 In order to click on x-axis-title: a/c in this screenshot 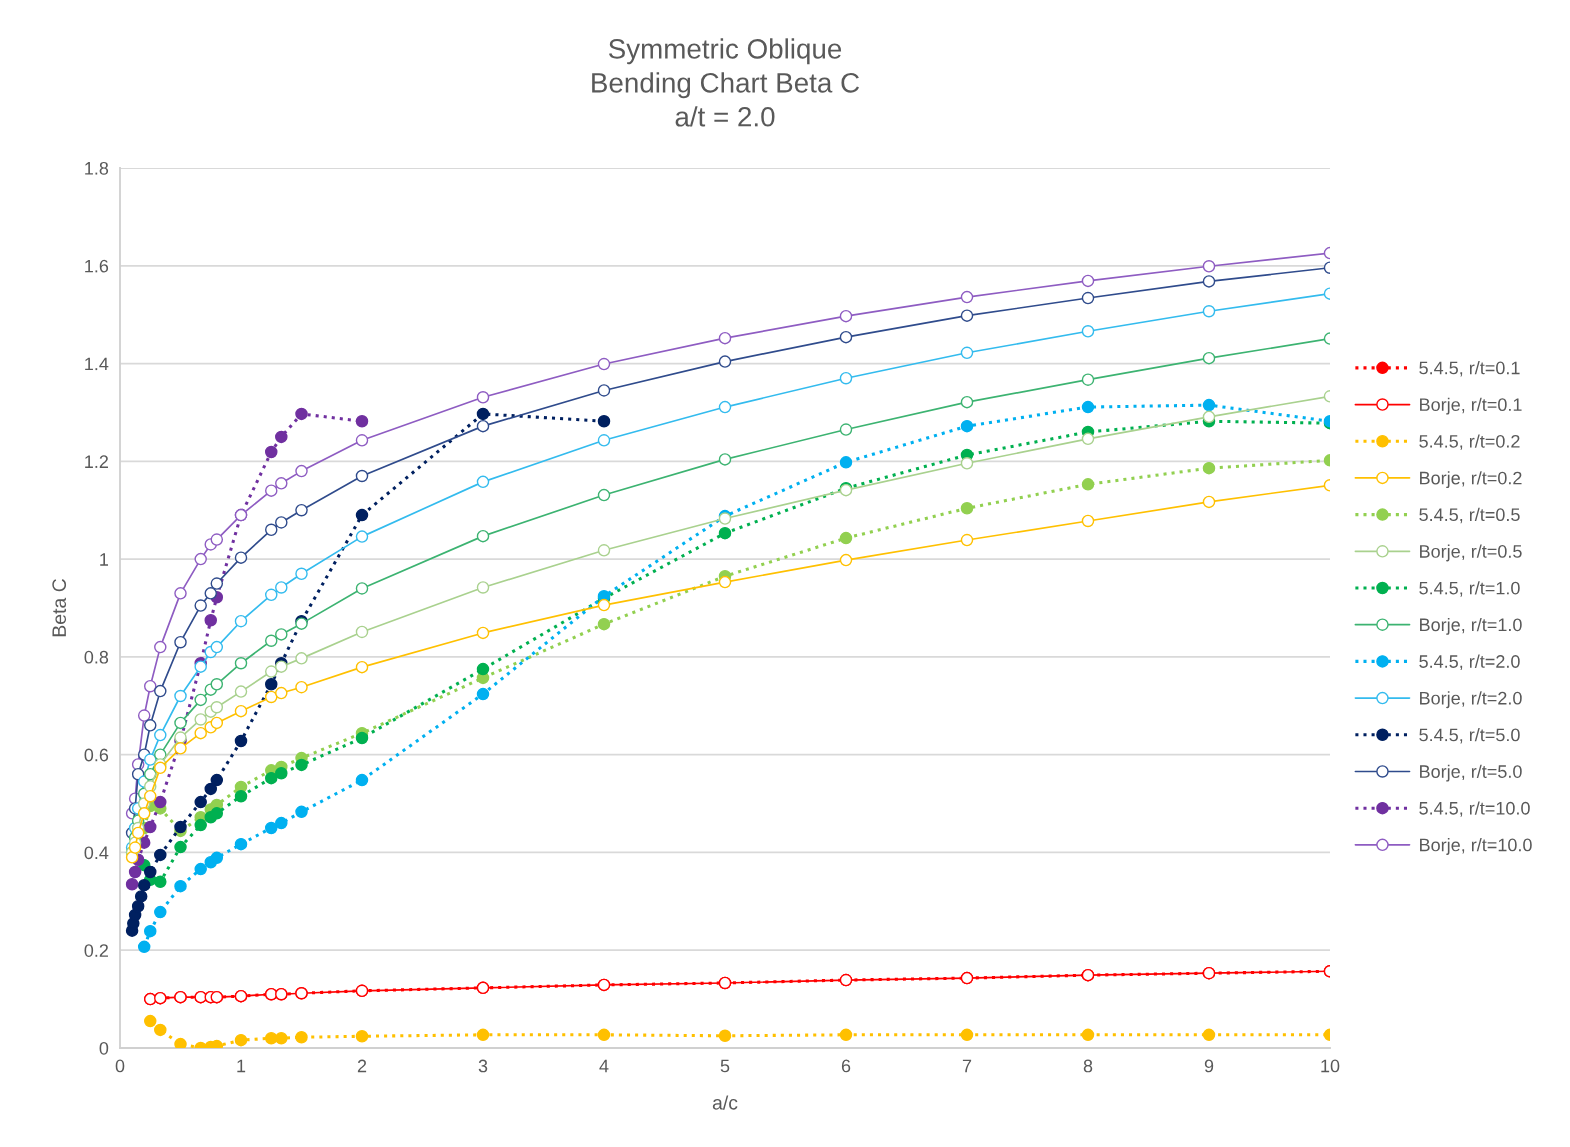, I will do `click(725, 1102)`.